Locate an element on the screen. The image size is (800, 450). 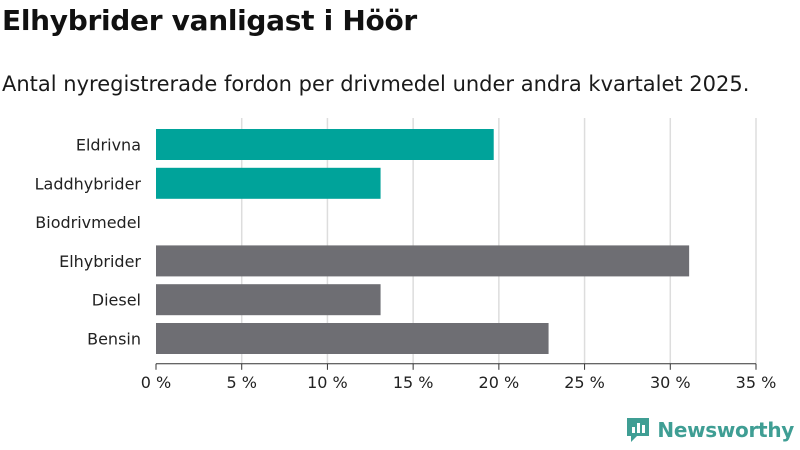
bar-eldrivna is located at coordinates (325, 144).